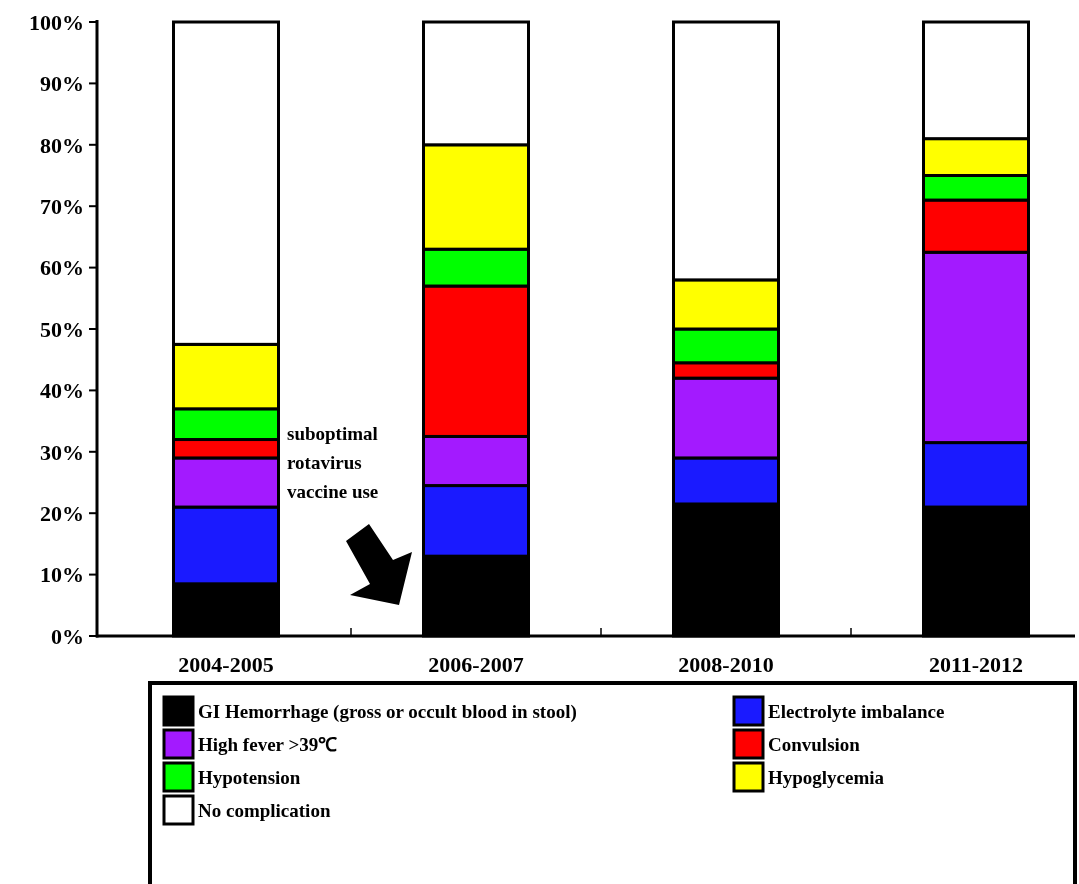  What do you see at coordinates (856, 711) in the screenshot?
I see `legend-label: Electrolyte imbalance` at bounding box center [856, 711].